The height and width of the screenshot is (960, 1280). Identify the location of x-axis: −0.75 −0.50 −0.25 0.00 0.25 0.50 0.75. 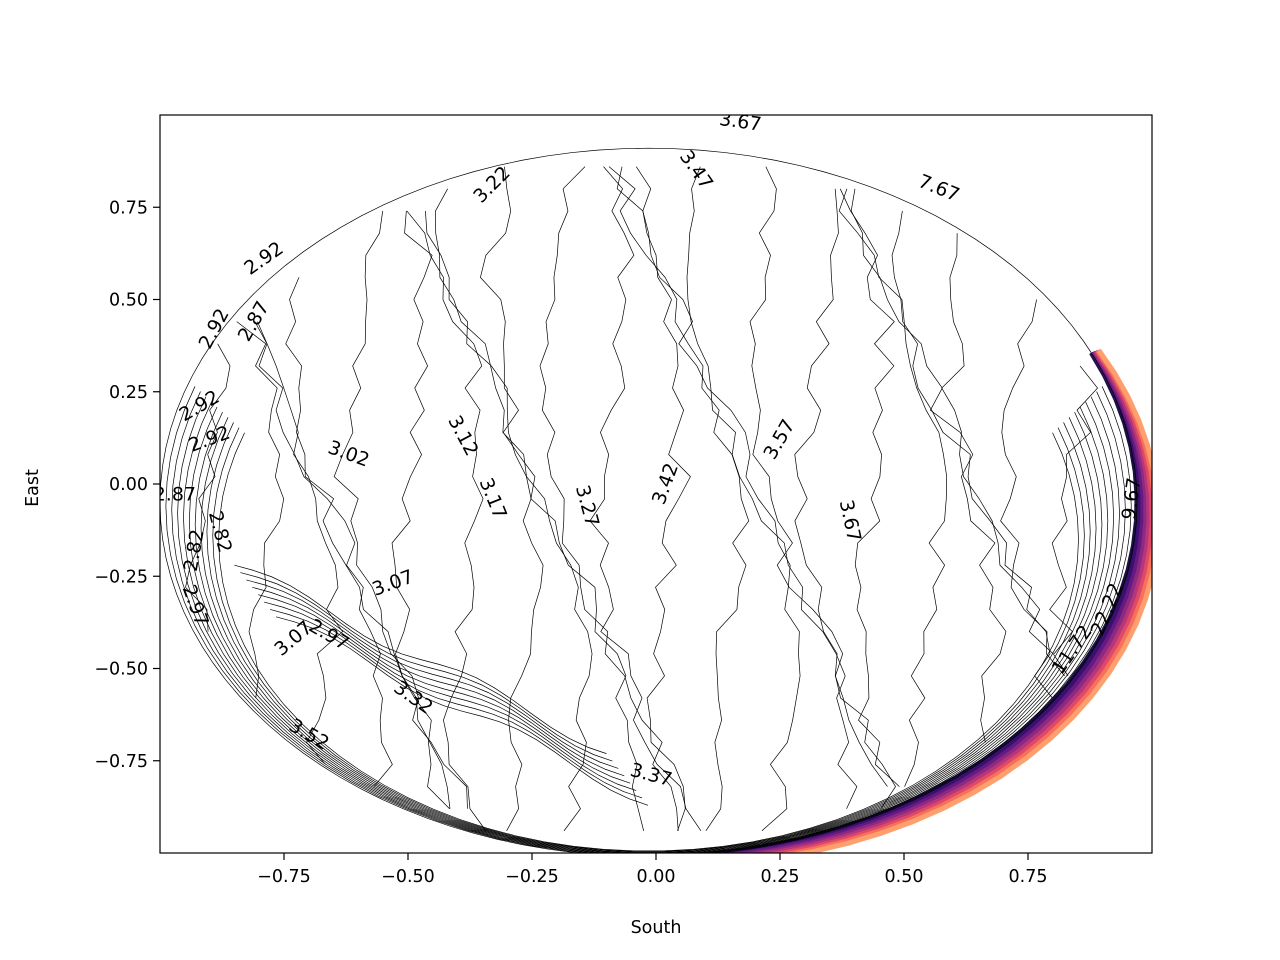
(652, 870).